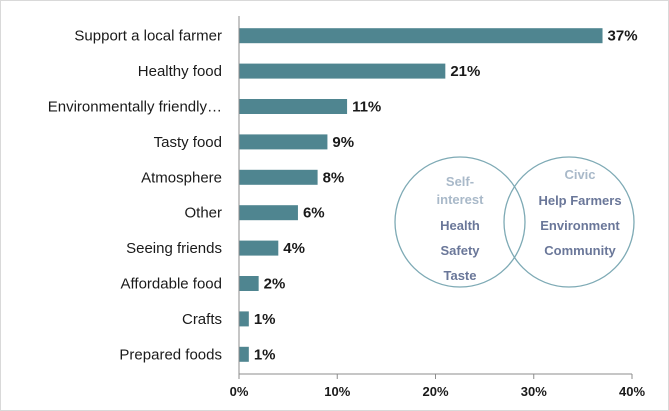 The image size is (669, 411). Describe the element at coordinates (188, 142) in the screenshot. I see `category-label: Tasty food` at that location.